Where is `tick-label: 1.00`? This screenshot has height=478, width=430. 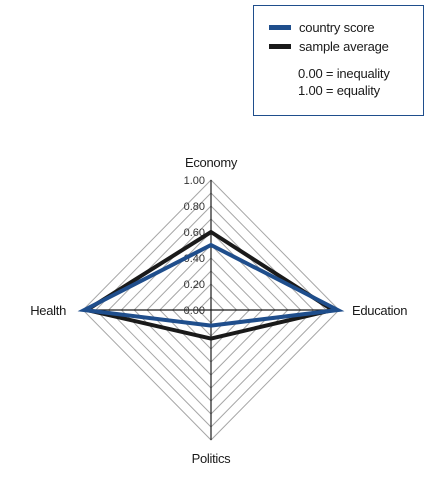
tick-label: 1.00 is located at coordinates (194, 181).